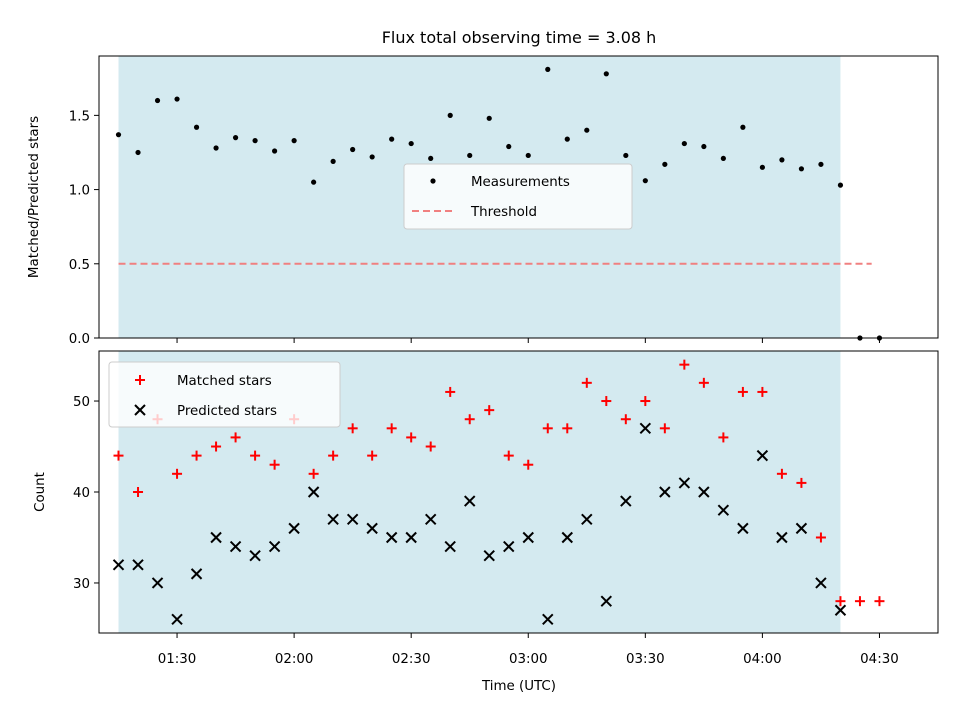  Describe the element at coordinates (433, 181) in the screenshot. I see `legend-marker-measurements` at that location.